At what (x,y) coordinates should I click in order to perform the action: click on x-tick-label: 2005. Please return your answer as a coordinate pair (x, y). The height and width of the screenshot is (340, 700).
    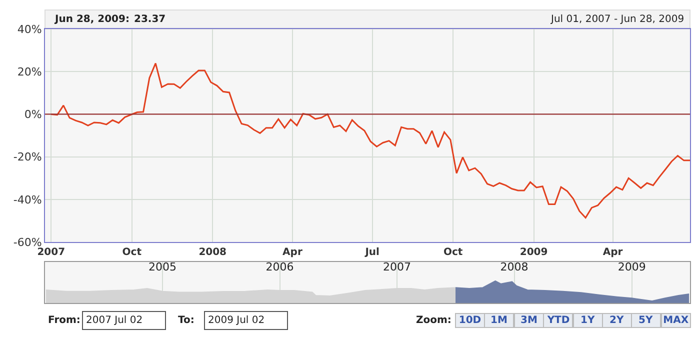
    Looking at the image, I should click on (162, 267).